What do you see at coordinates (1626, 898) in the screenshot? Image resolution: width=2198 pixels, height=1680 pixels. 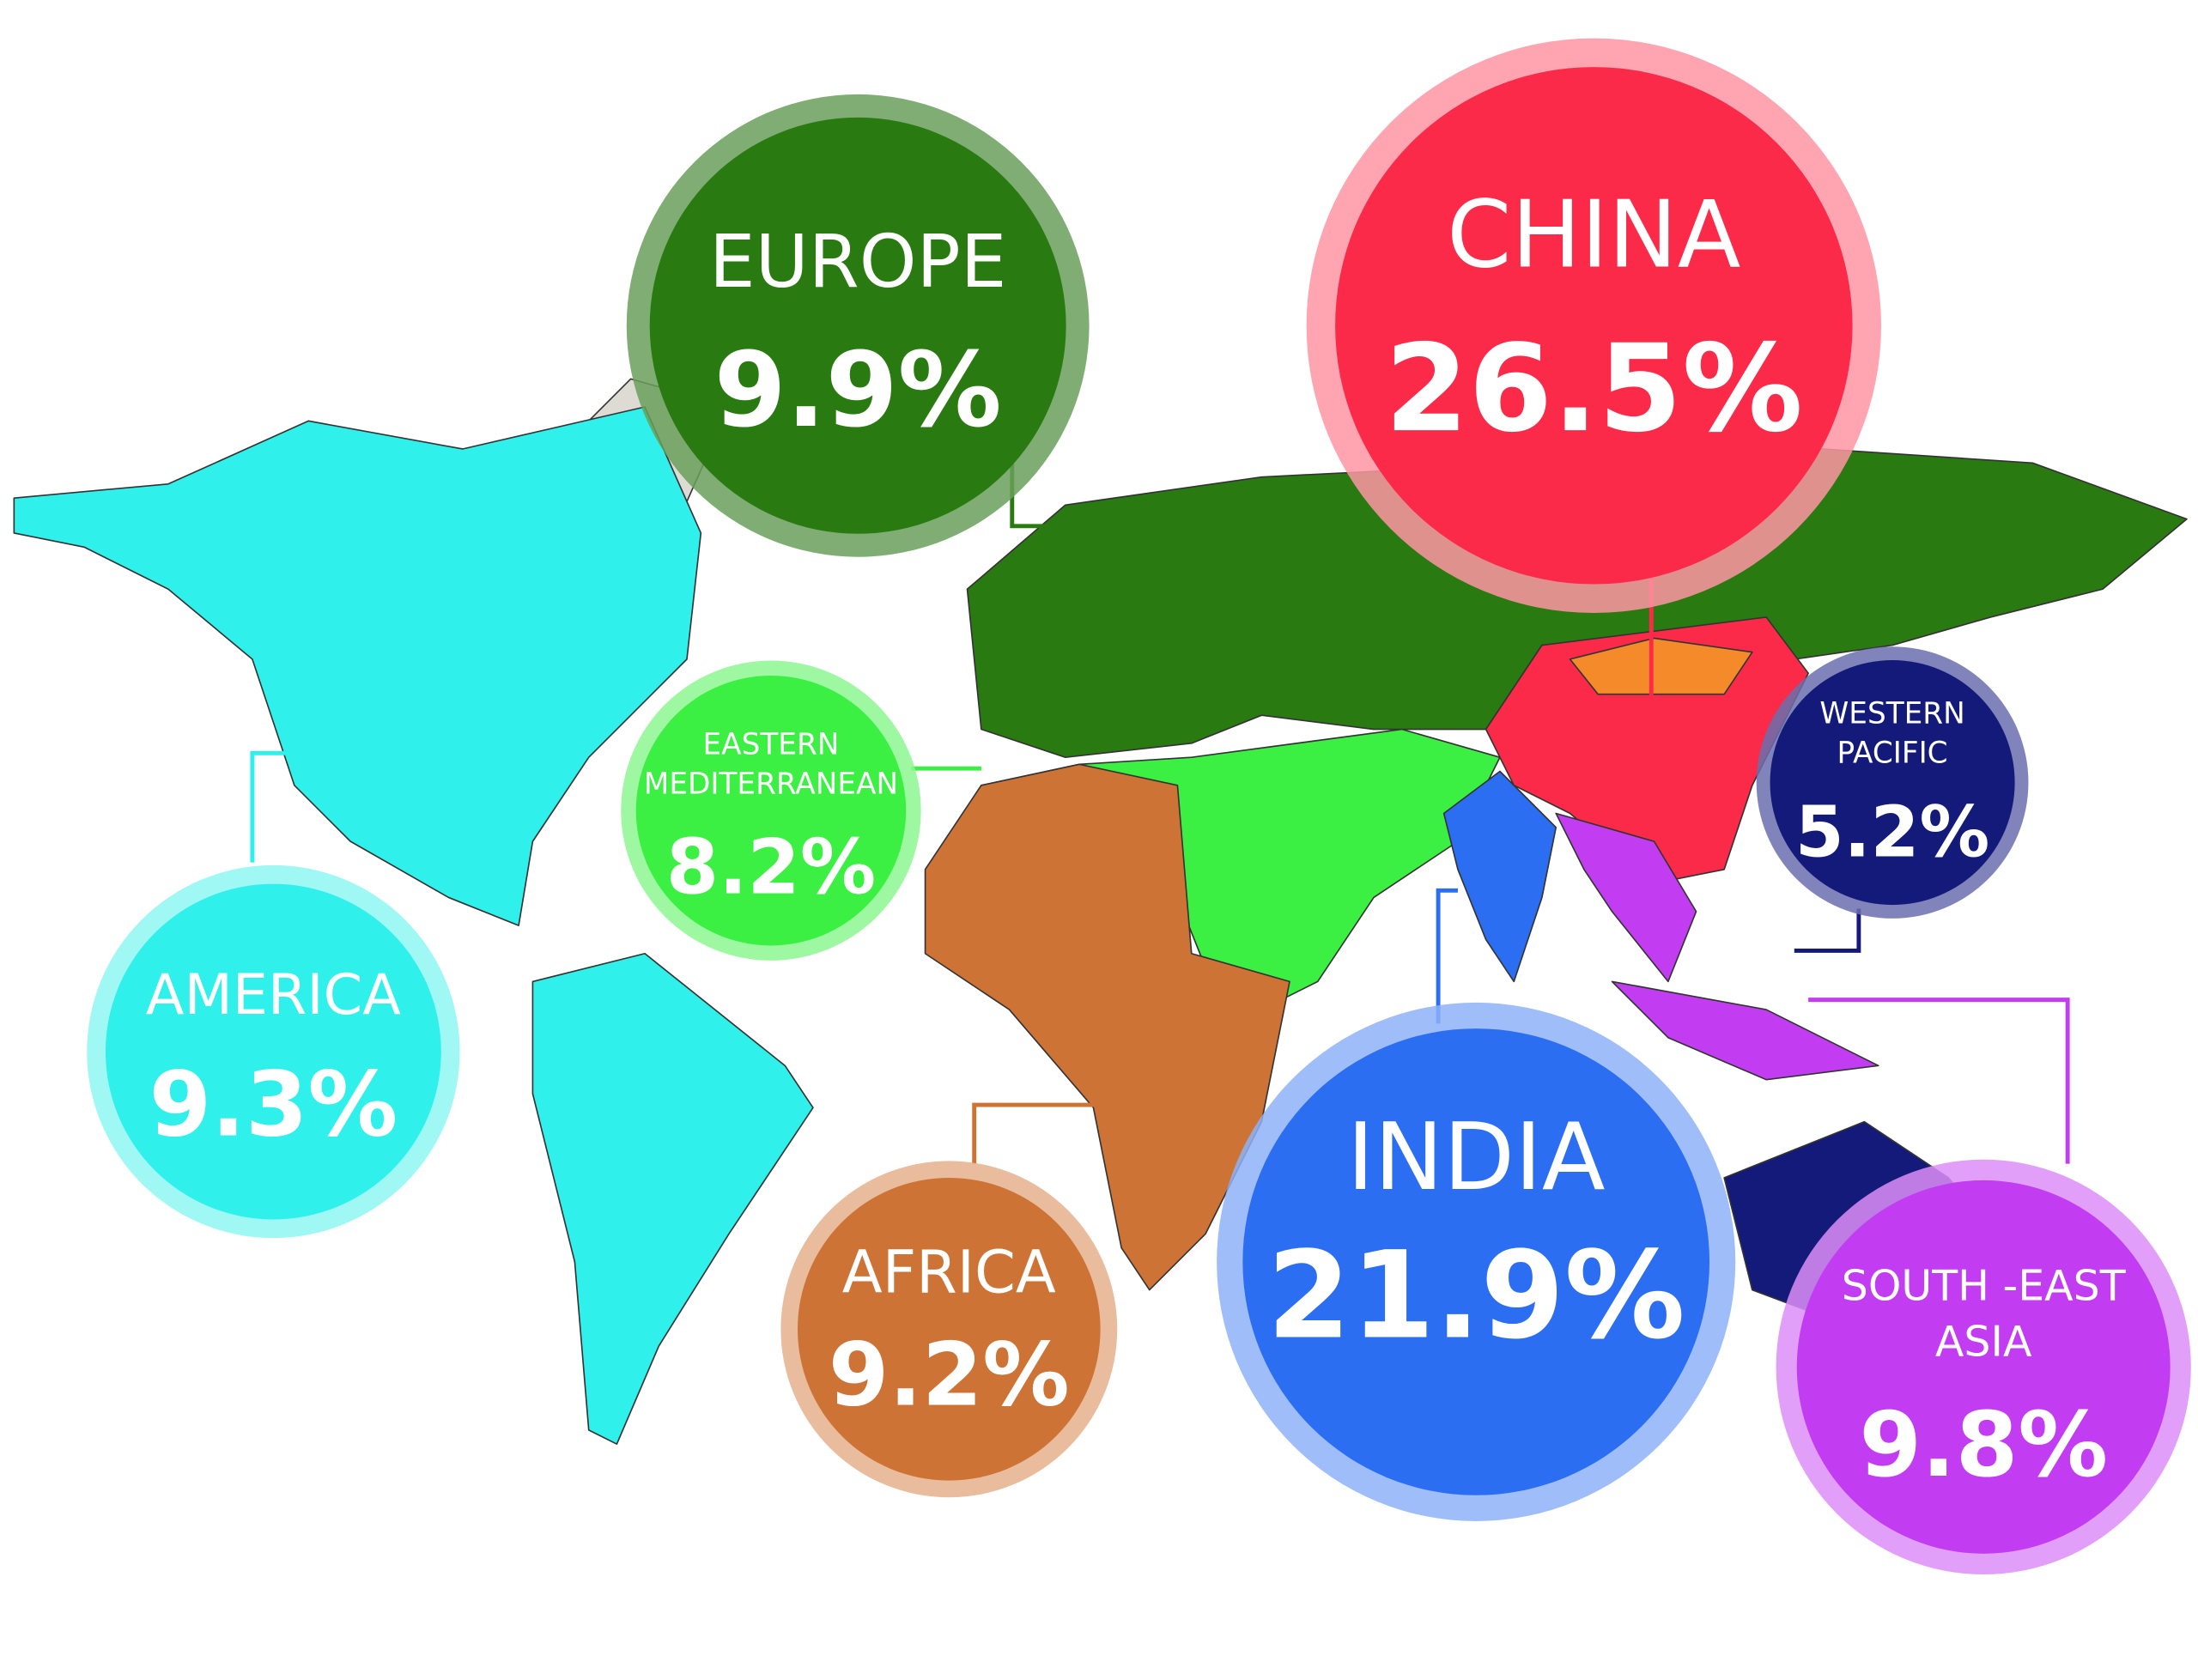 I see `south-east-asia-mainland` at bounding box center [1626, 898].